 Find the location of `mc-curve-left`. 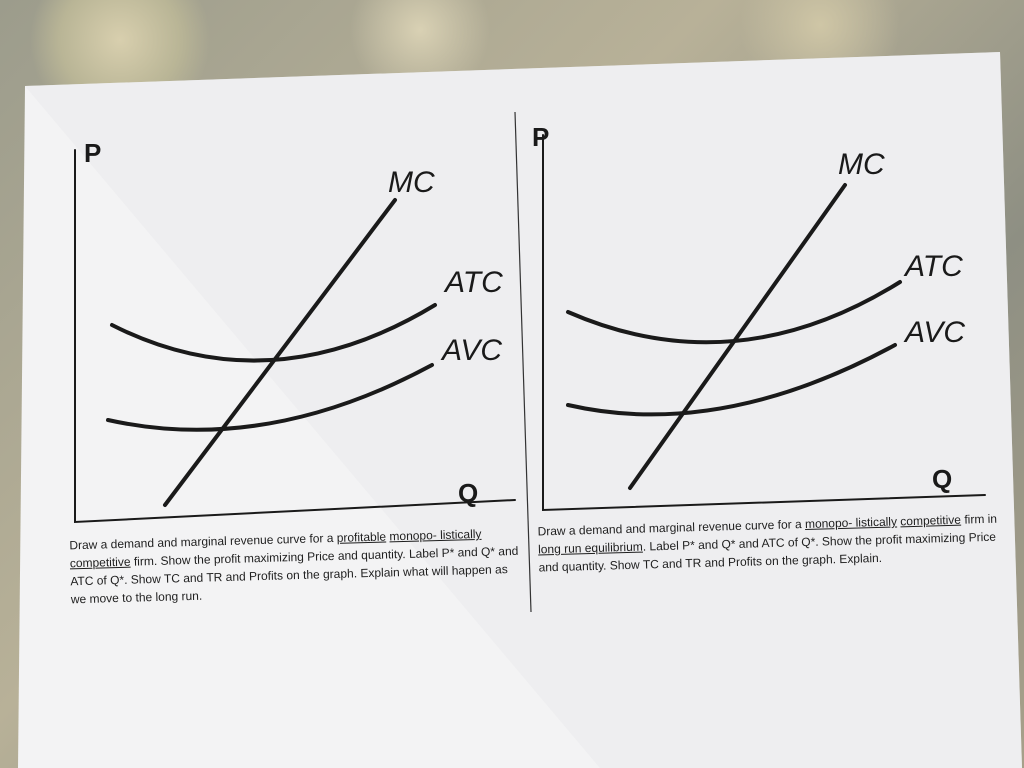

mc-curve-left is located at coordinates (280, 352).